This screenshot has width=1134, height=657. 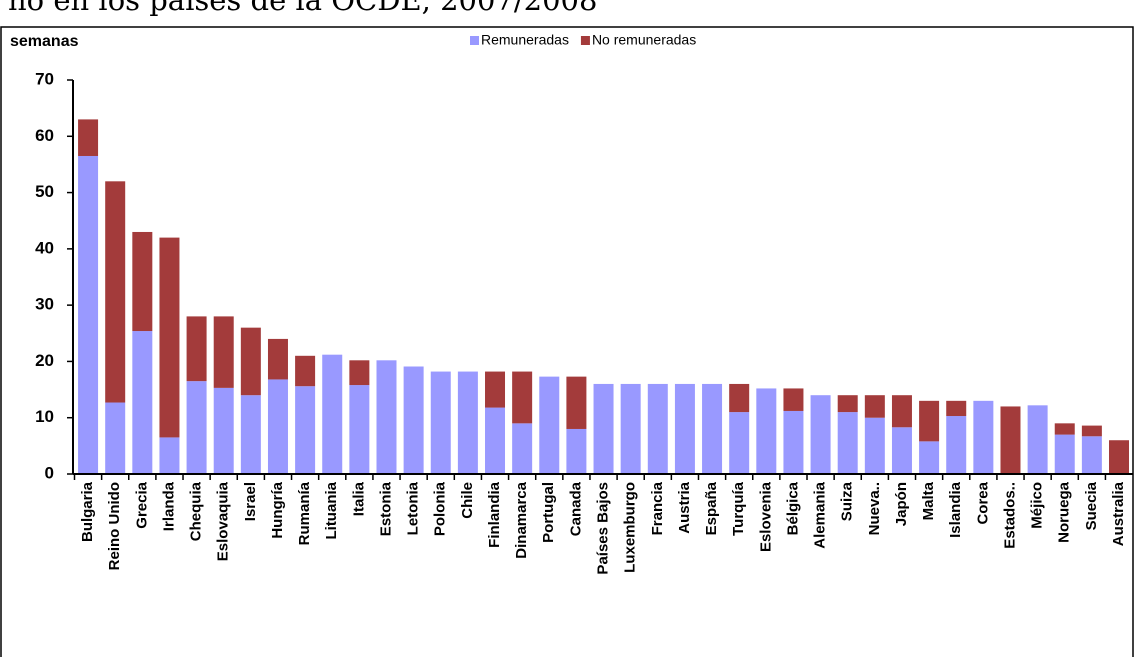 What do you see at coordinates (277, 509) in the screenshot?
I see `x-tick-label: Hungría` at bounding box center [277, 509].